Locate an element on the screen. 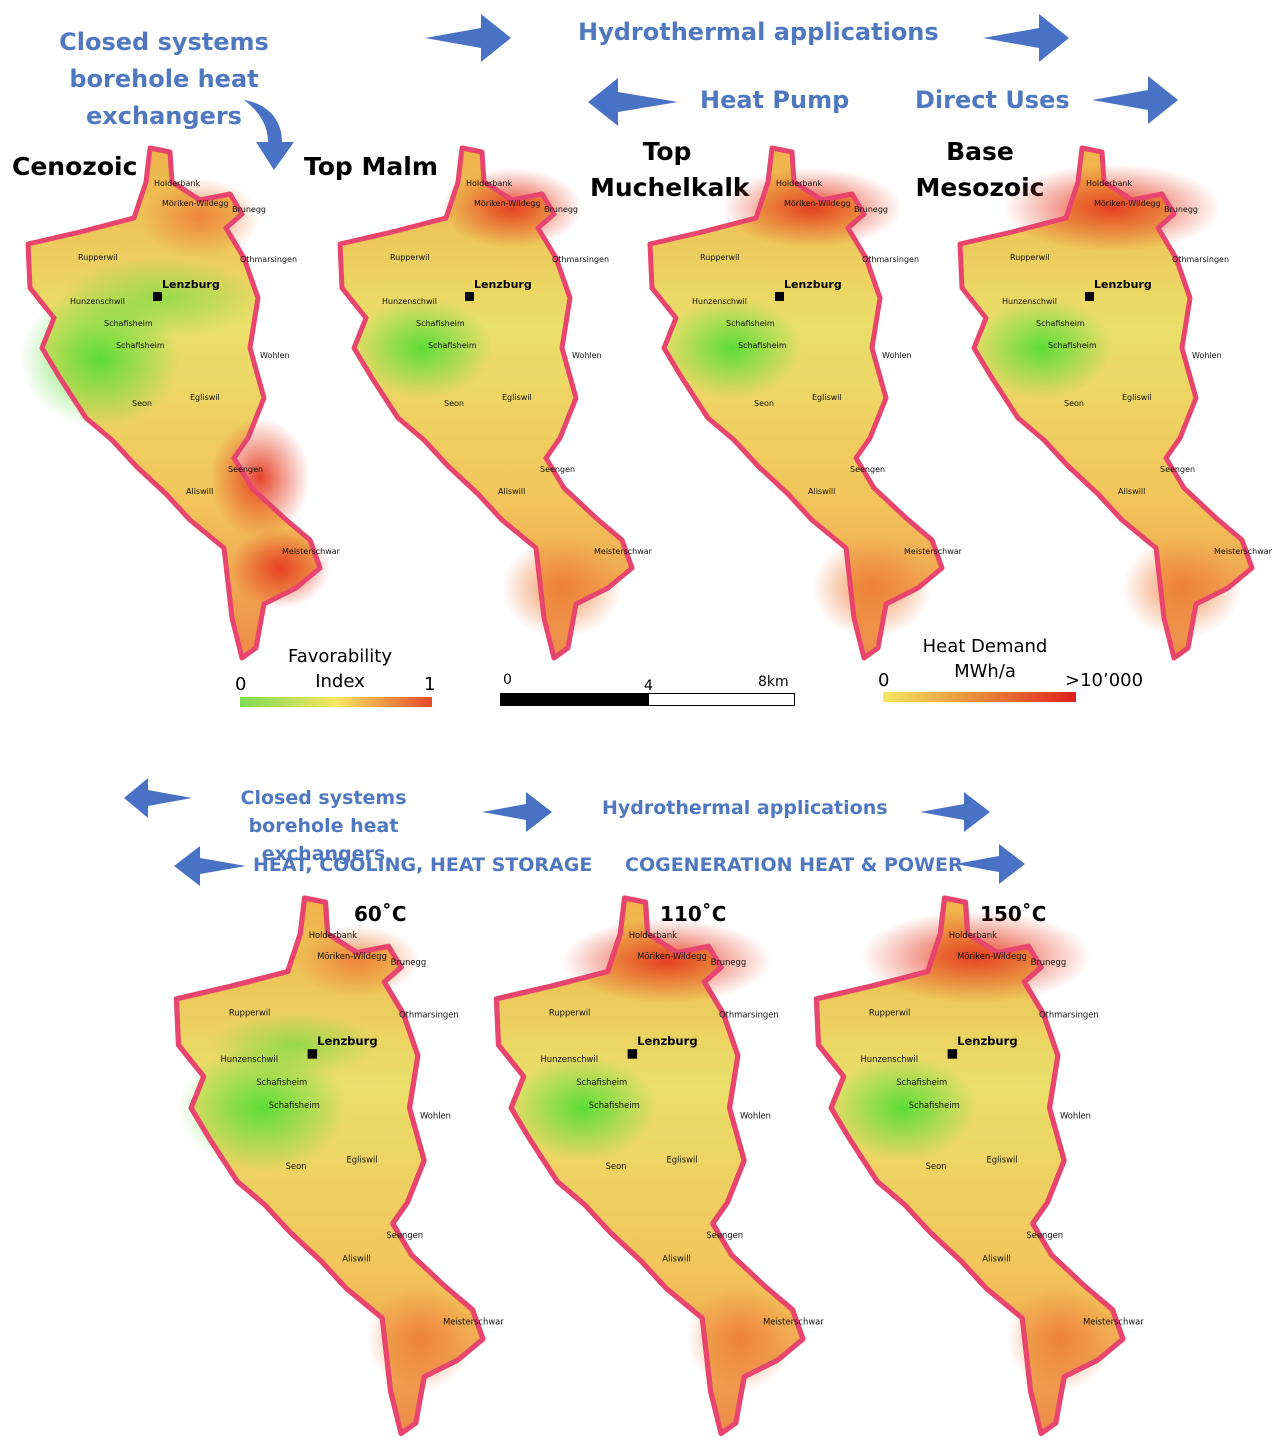  favorability-colorbar is located at coordinates (336, 702).